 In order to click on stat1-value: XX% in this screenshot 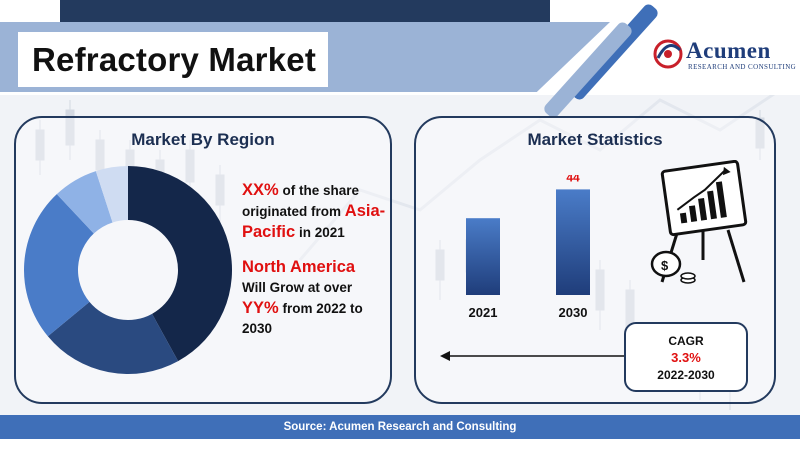, I will do `click(260, 190)`.